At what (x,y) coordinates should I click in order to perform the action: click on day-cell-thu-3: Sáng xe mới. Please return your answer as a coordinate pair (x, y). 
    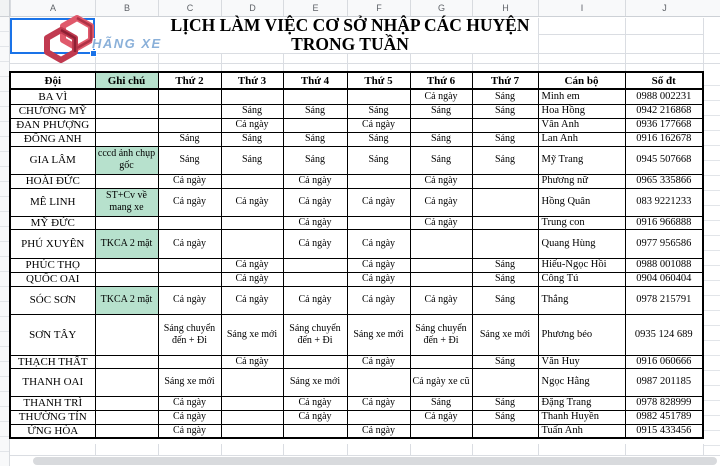
    Looking at the image, I should click on (252, 334).